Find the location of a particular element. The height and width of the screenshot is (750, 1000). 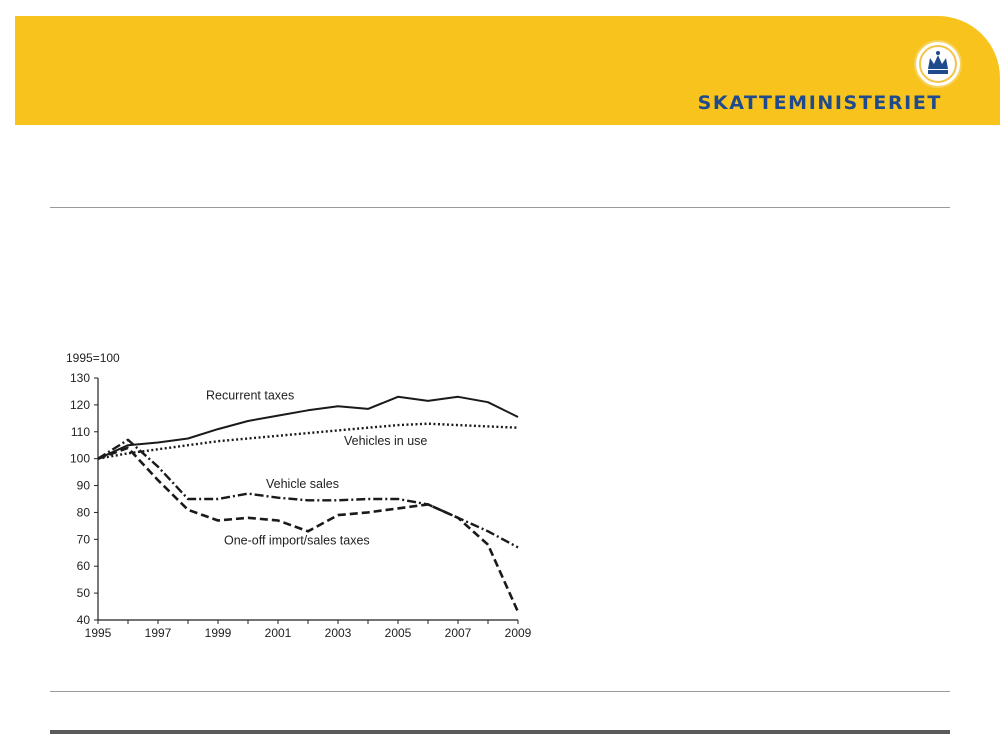

header-band is located at coordinates (507, 70).